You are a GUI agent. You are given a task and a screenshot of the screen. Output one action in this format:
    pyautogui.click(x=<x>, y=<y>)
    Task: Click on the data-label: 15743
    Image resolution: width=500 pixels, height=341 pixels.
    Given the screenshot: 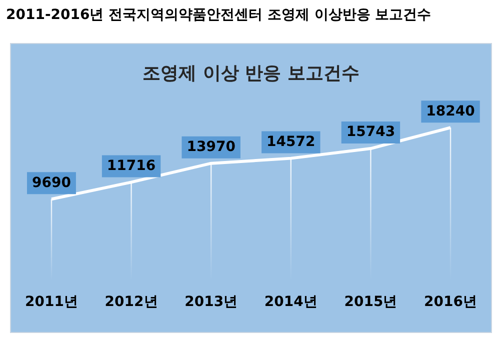 What is the action you would take?
    pyautogui.click(x=371, y=132)
    